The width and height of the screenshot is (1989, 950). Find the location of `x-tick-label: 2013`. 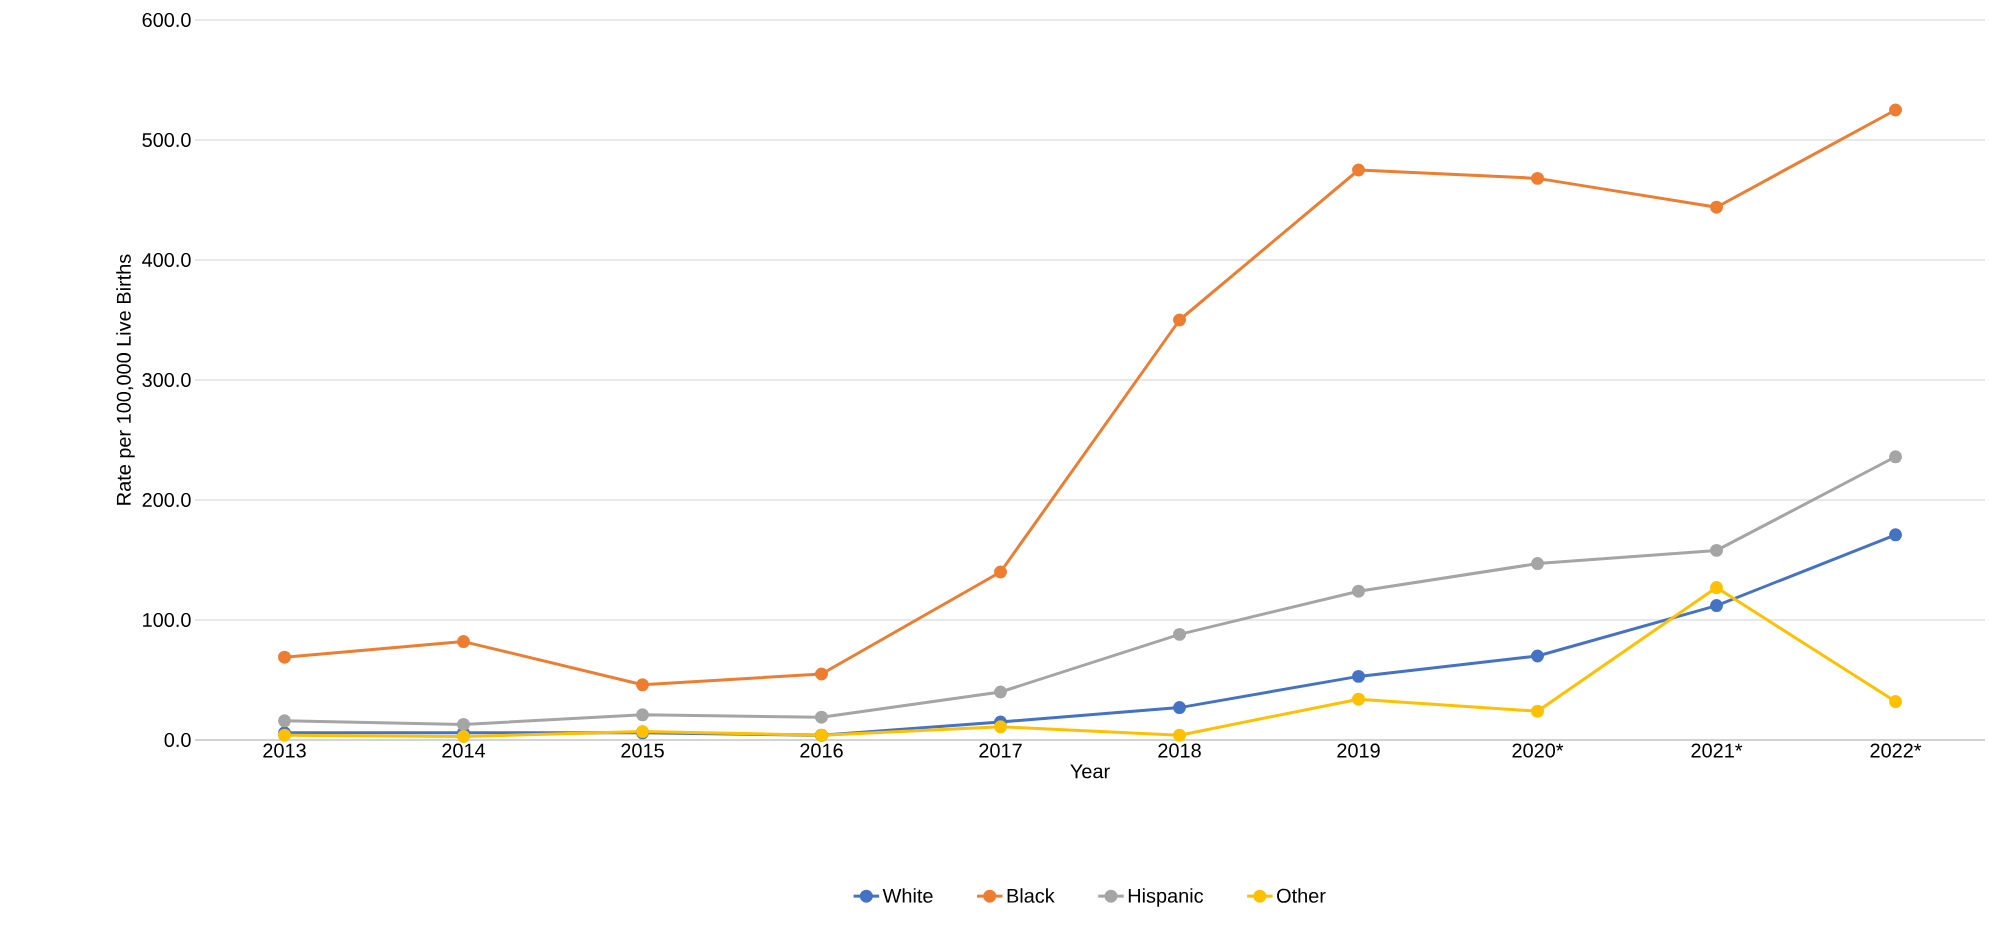

x-tick-label: 2013 is located at coordinates (284, 750).